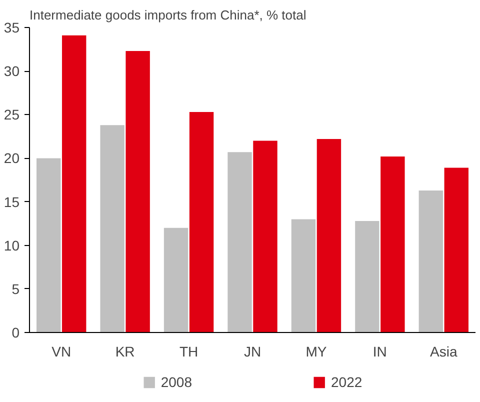 The height and width of the screenshot is (402, 480). What do you see at coordinates (176, 382) in the screenshot?
I see `legend-label: 2008` at bounding box center [176, 382].